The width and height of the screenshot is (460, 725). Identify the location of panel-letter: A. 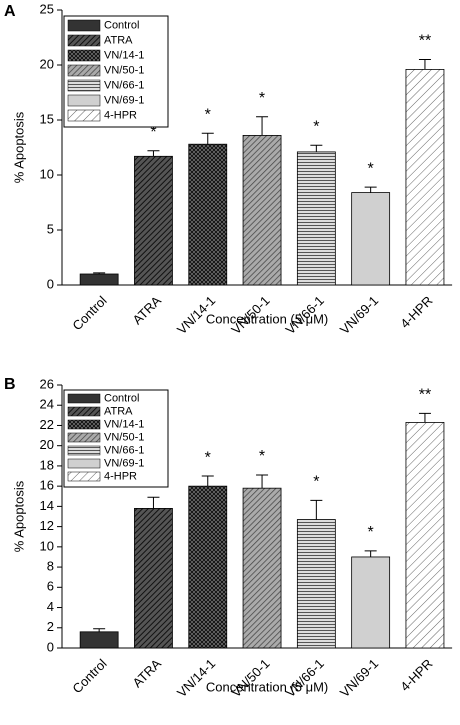
(10, 11).